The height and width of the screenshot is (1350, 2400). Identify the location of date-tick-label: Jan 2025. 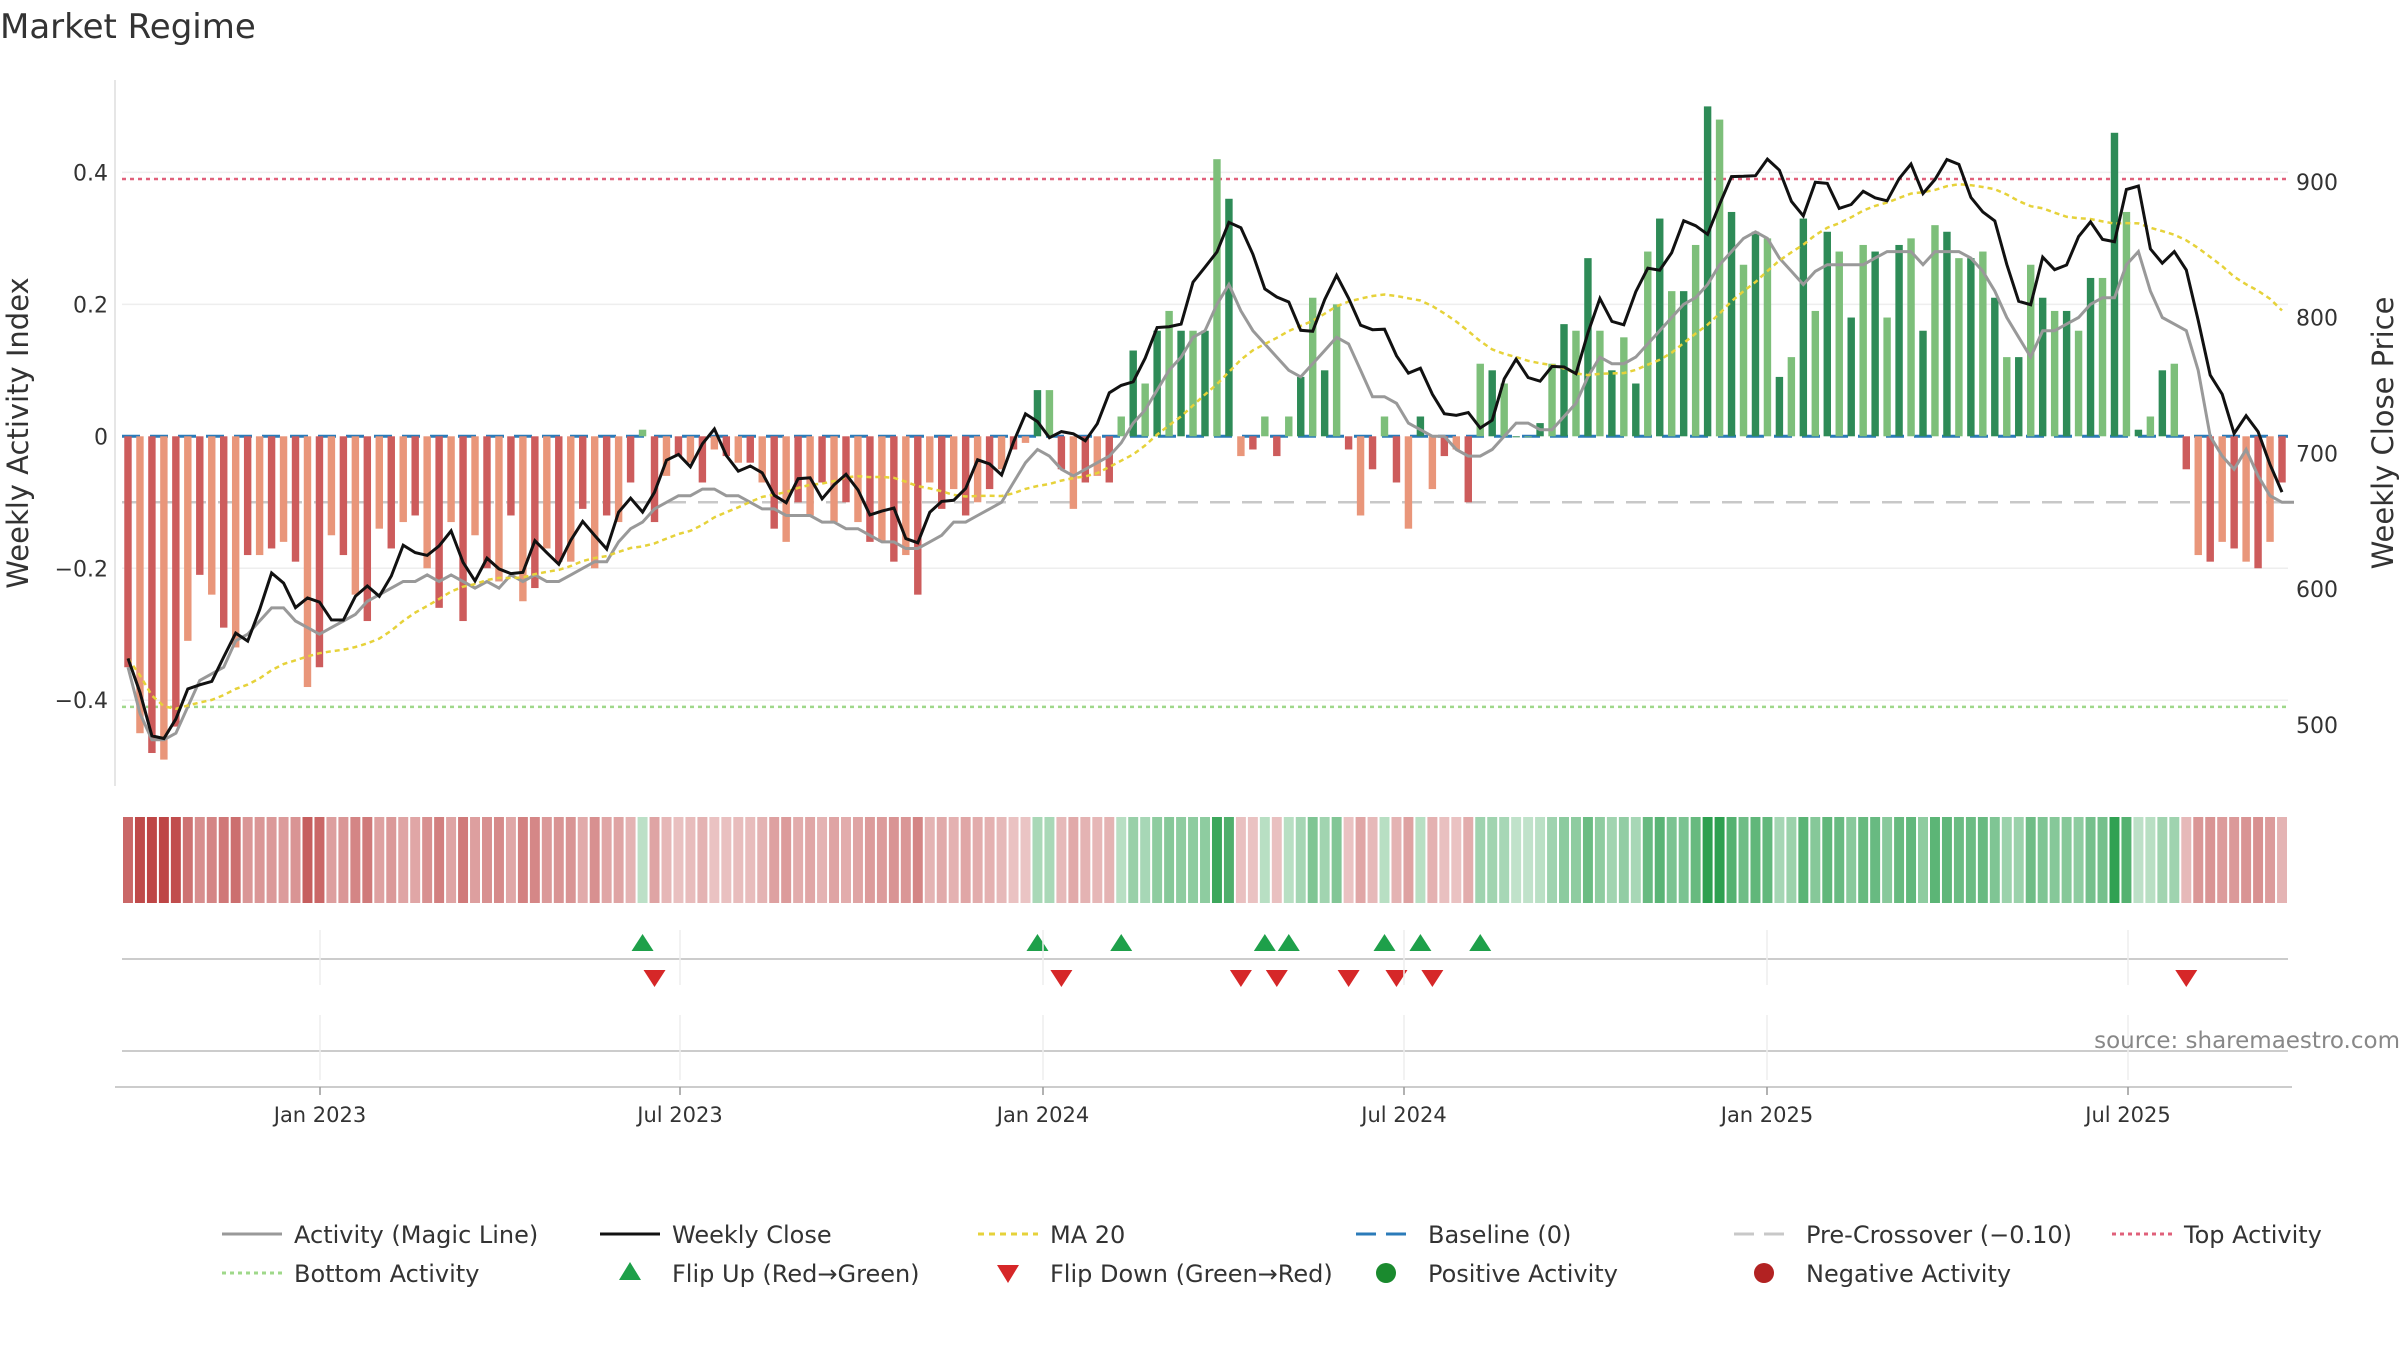
(1766, 1115).